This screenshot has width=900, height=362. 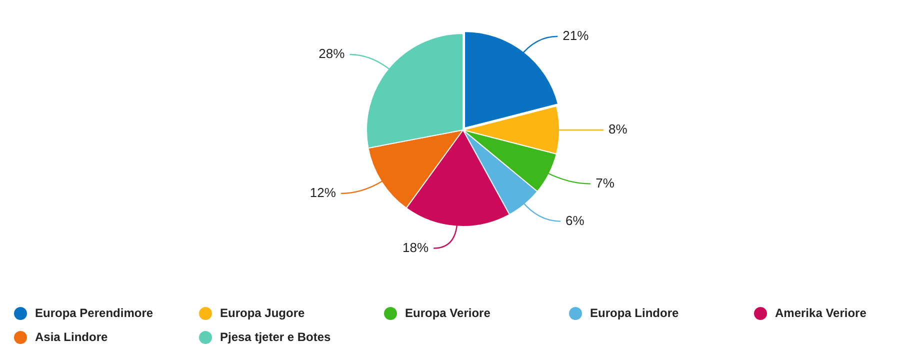 What do you see at coordinates (634, 313) in the screenshot?
I see `legend-label: Europa Lindore` at bounding box center [634, 313].